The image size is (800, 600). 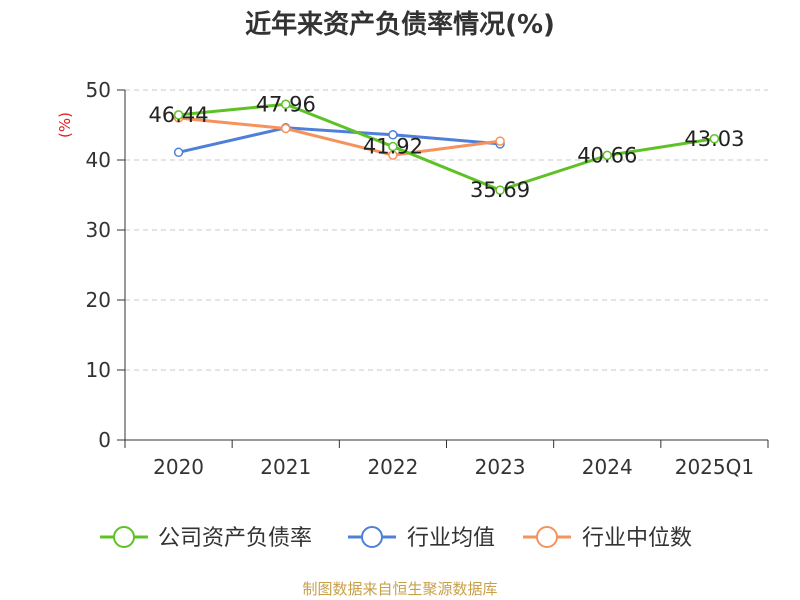 I want to click on y-axis-label: (%), so click(x=65, y=125).